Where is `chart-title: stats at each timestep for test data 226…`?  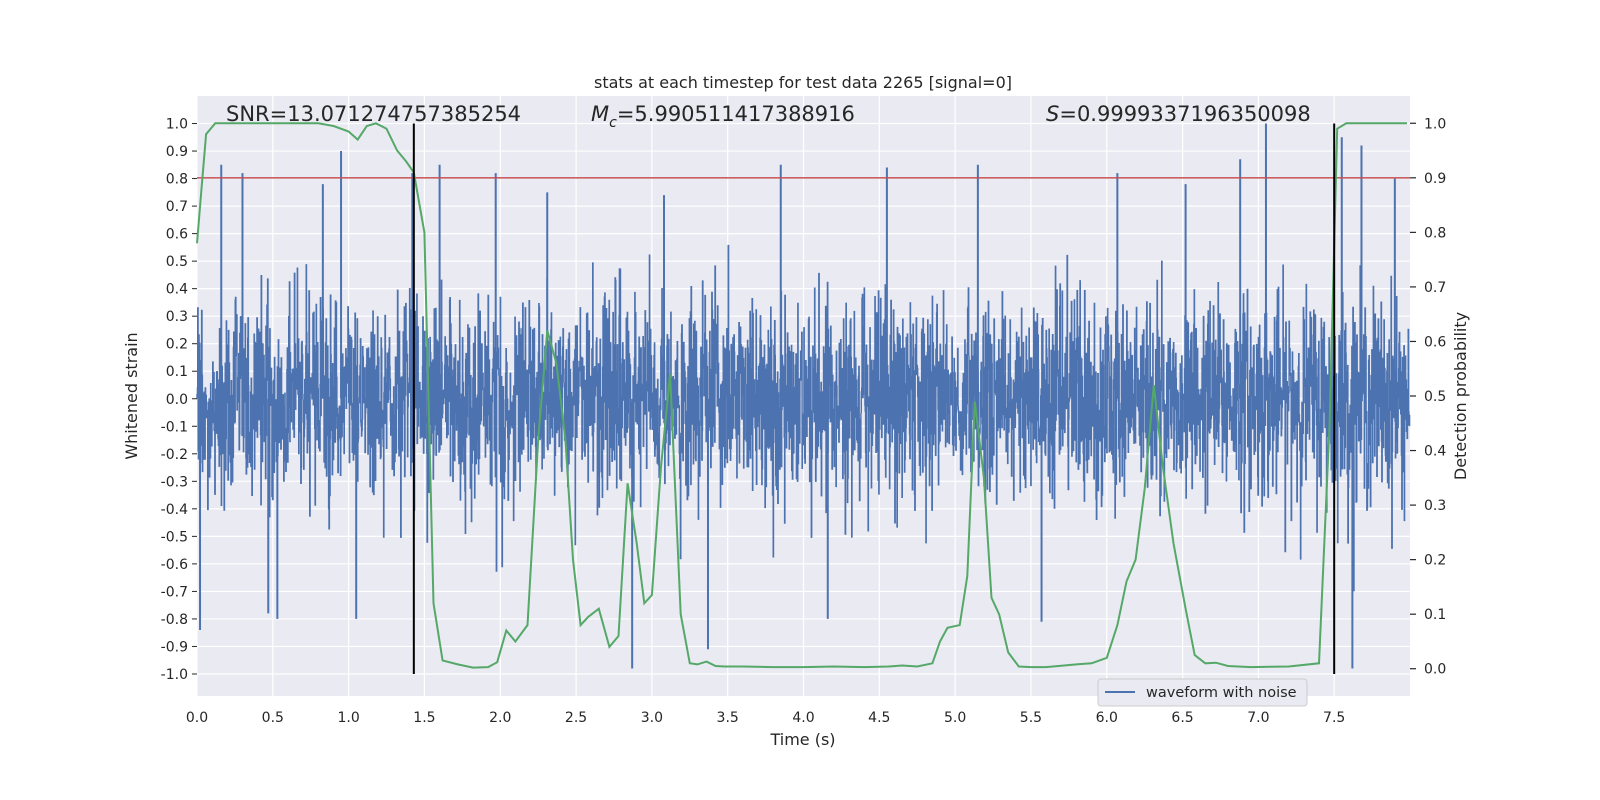
chart-title: stats at each timestep for test data 226… is located at coordinates (803, 82).